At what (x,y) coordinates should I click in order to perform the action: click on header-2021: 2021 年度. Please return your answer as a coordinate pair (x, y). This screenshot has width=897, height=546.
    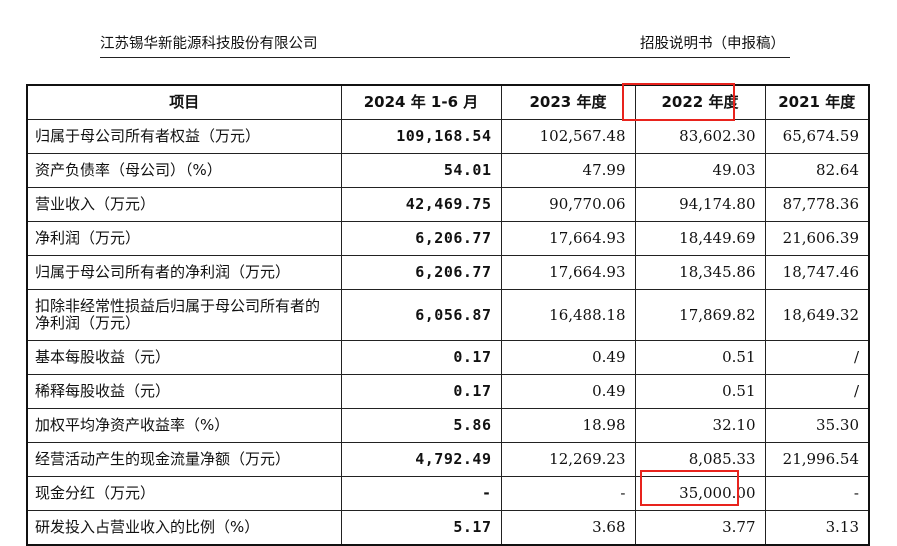
    Looking at the image, I should click on (817, 102).